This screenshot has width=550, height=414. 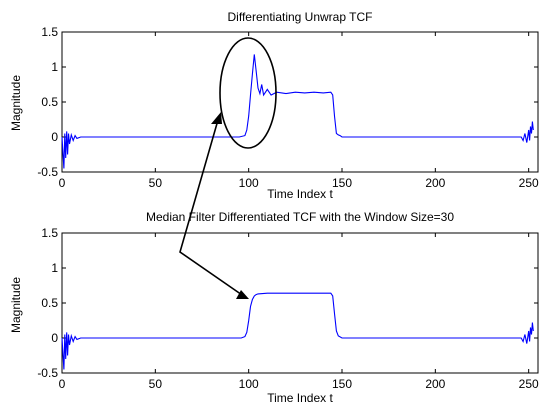 I want to click on top-y-axis-label: Magnitude, so click(x=16, y=103).